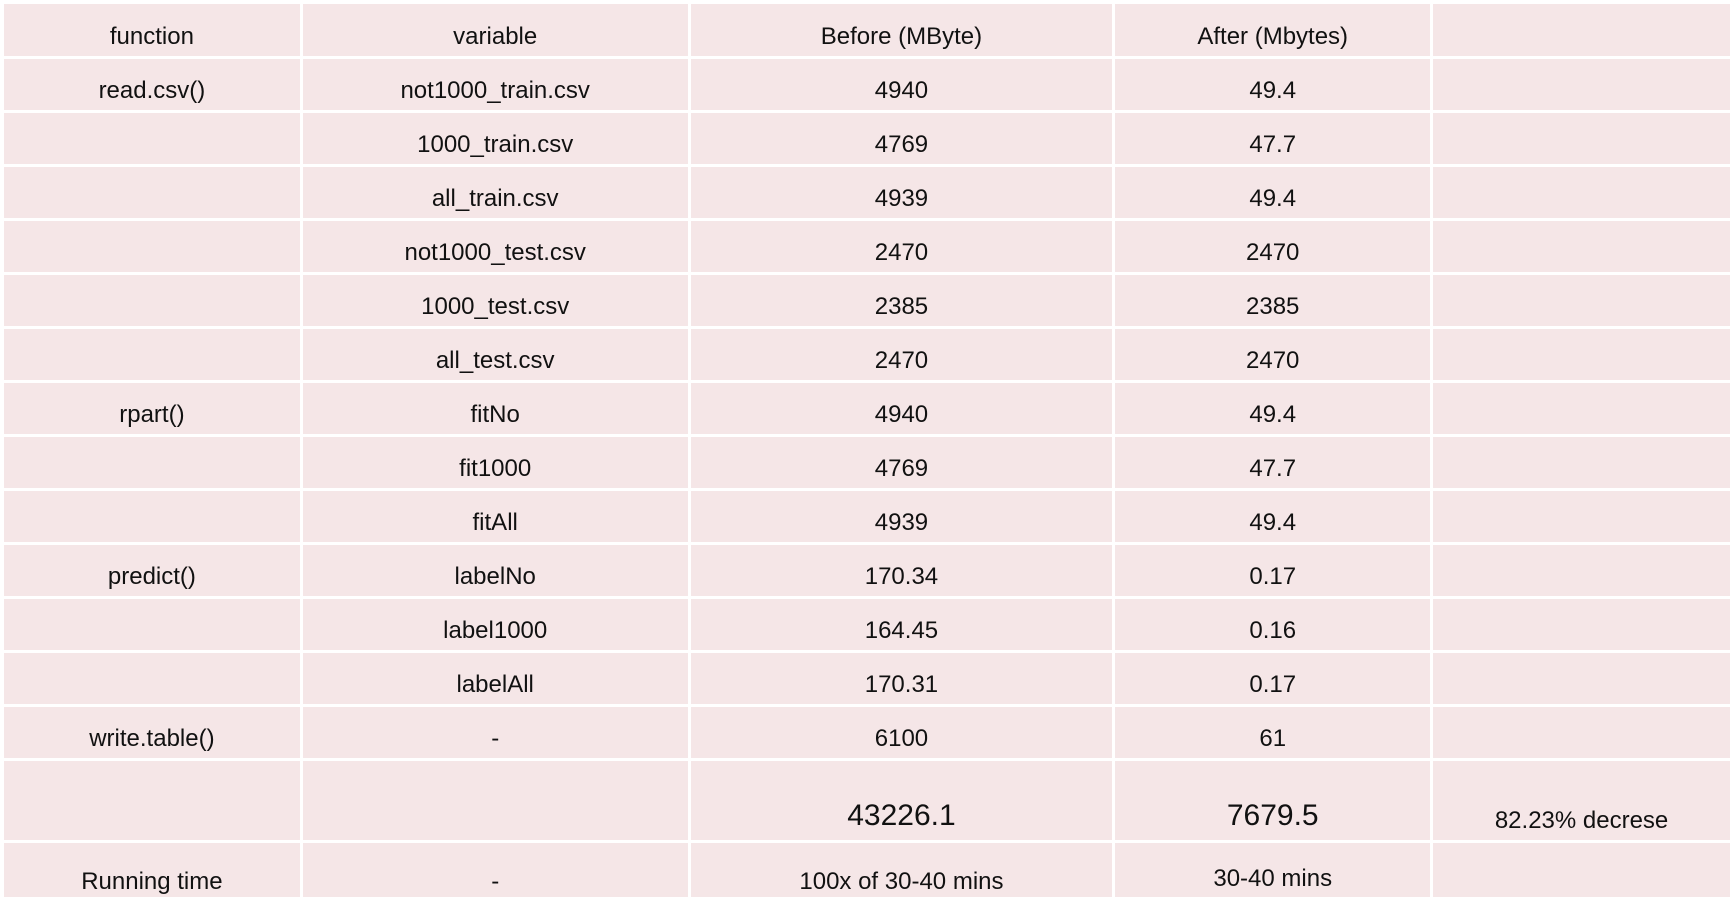  I want to click on table-row: predict() labelNo 170.34 0.17, so click(867, 570).